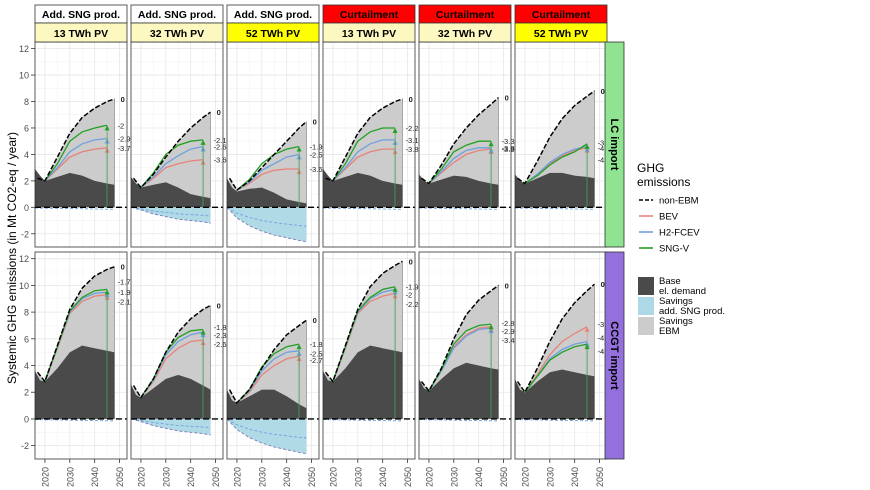  I want to click on strip-bottom-label: 52 TWh PV, so click(561, 34).